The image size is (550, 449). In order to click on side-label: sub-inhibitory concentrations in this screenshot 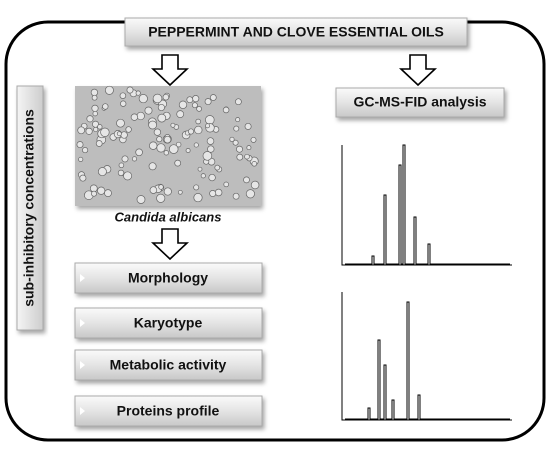, I will do `click(29, 208)`.